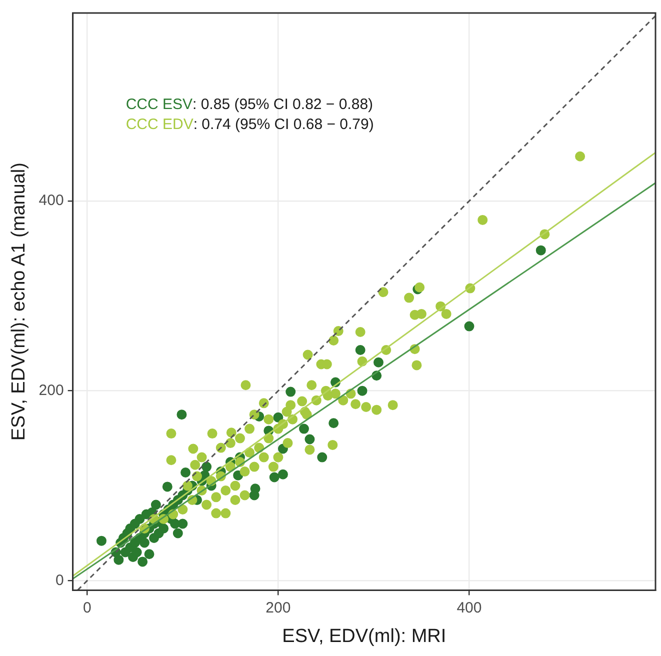  Describe the element at coordinates (51, 390) in the screenshot. I see `y-tick-label: 200` at that location.